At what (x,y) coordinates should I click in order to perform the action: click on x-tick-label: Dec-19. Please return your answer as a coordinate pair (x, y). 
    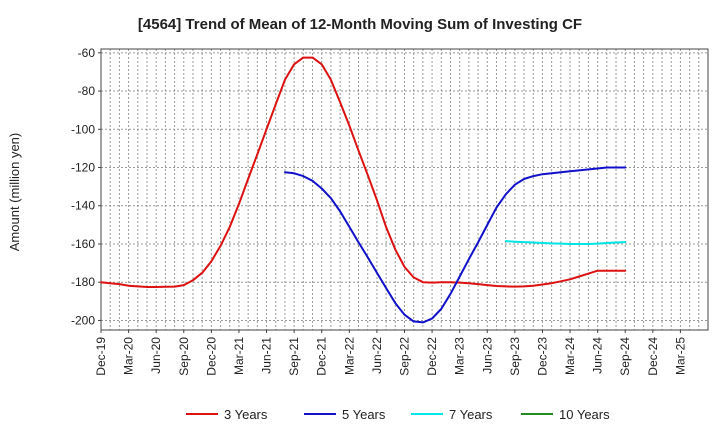
    Looking at the image, I should click on (101, 356).